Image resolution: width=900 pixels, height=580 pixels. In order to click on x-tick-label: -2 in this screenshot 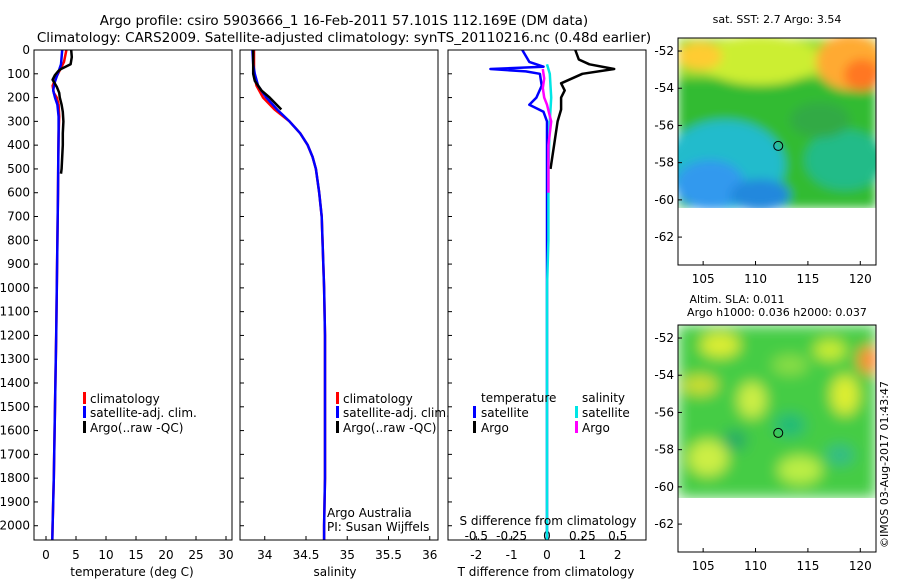, I will do `click(476, 555)`.